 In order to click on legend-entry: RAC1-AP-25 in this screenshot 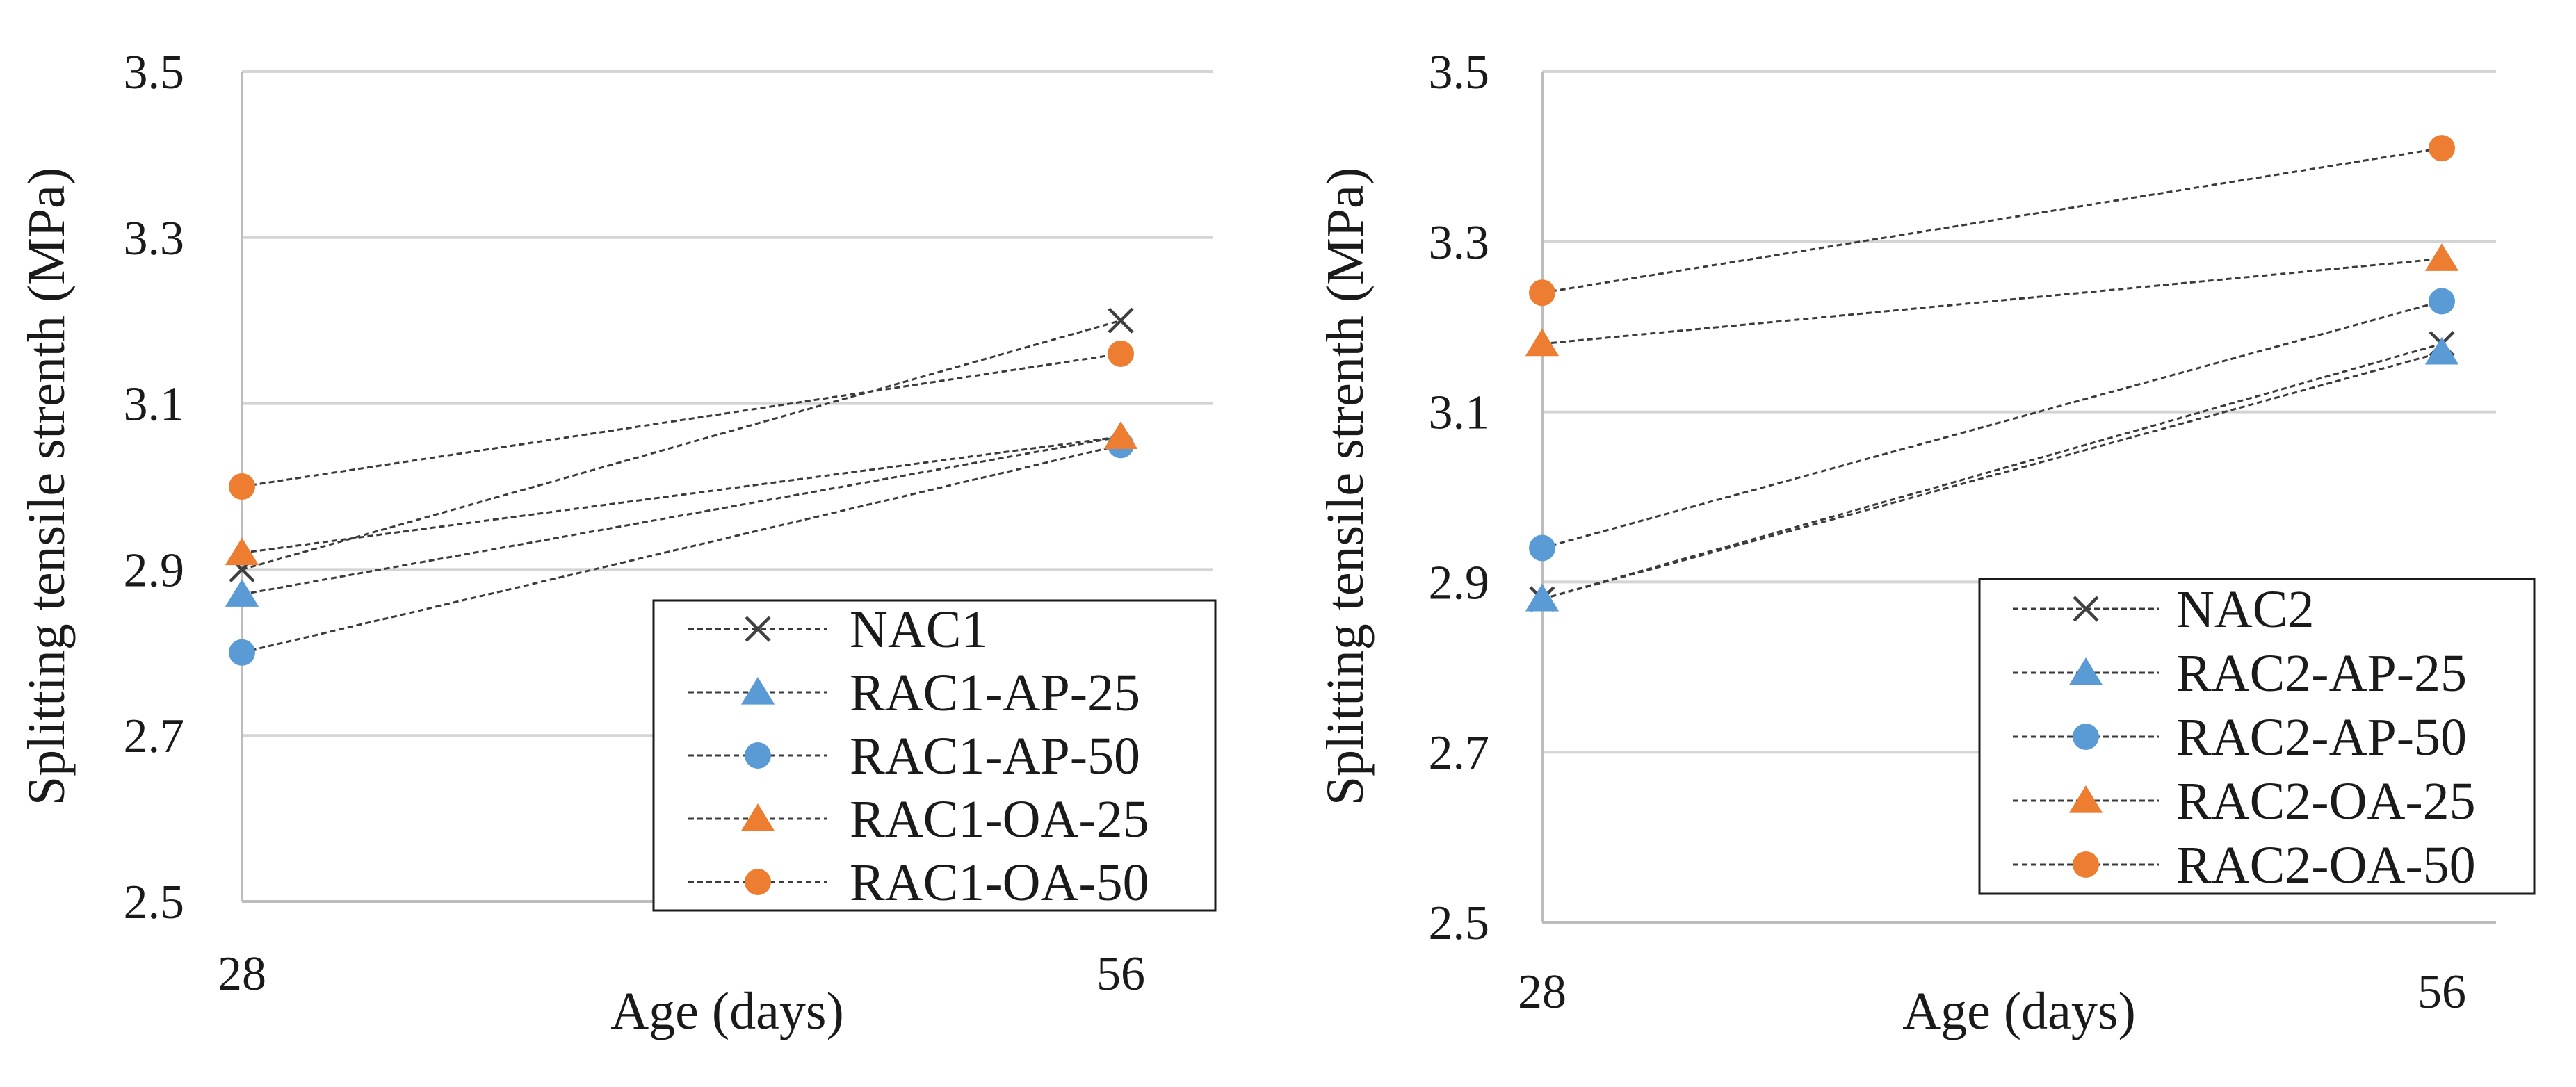, I will do `click(914, 693)`.